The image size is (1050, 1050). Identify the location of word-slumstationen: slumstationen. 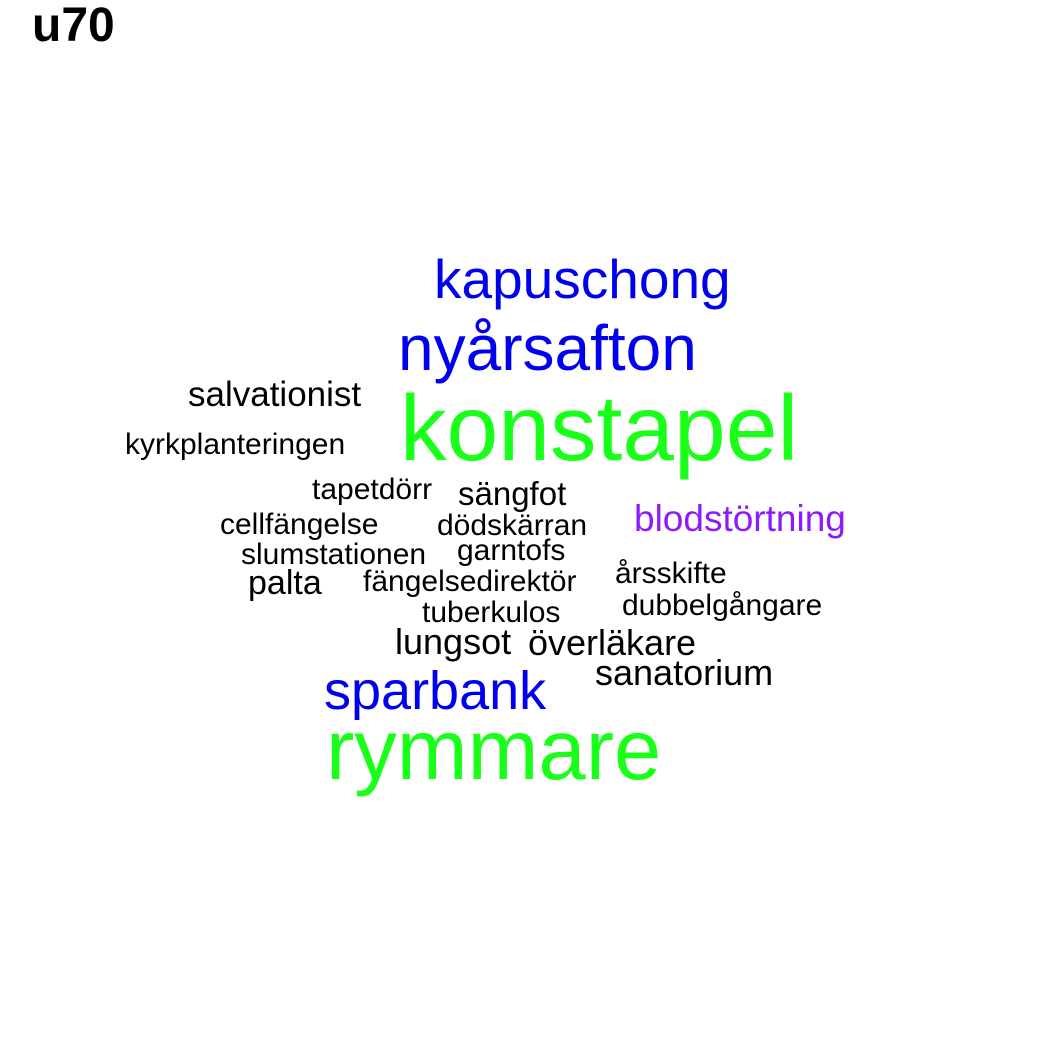
(334, 554).